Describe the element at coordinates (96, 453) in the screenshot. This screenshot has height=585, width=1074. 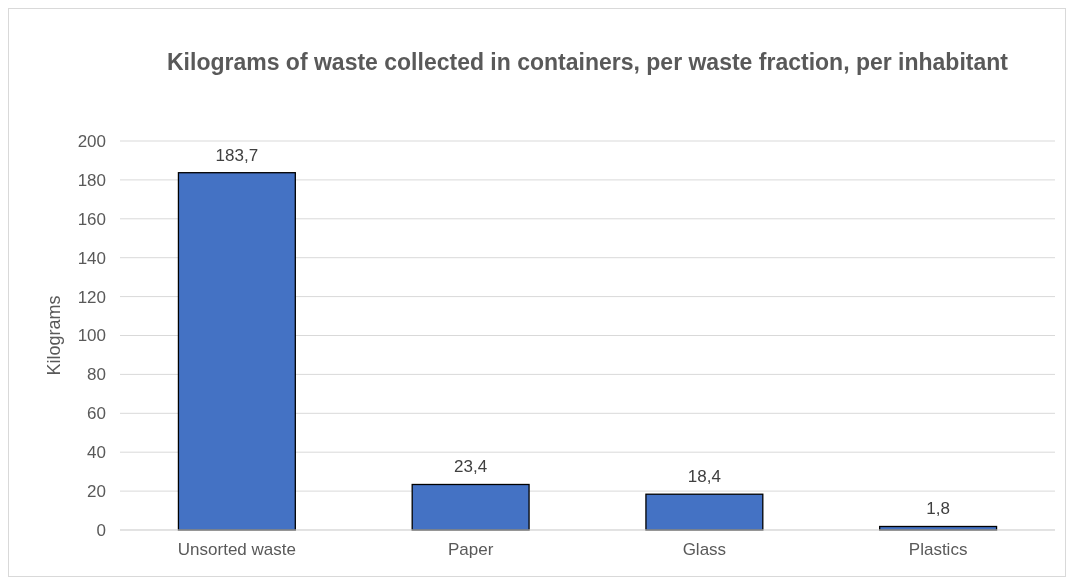
I see `y-tick-label: 40` at that location.